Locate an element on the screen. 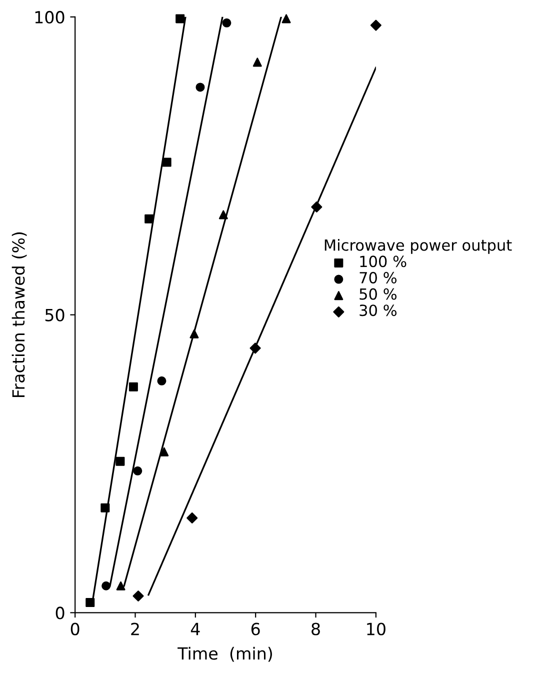 This screenshot has height=677, width=548. x-tick-label: 0 is located at coordinates (75, 629).